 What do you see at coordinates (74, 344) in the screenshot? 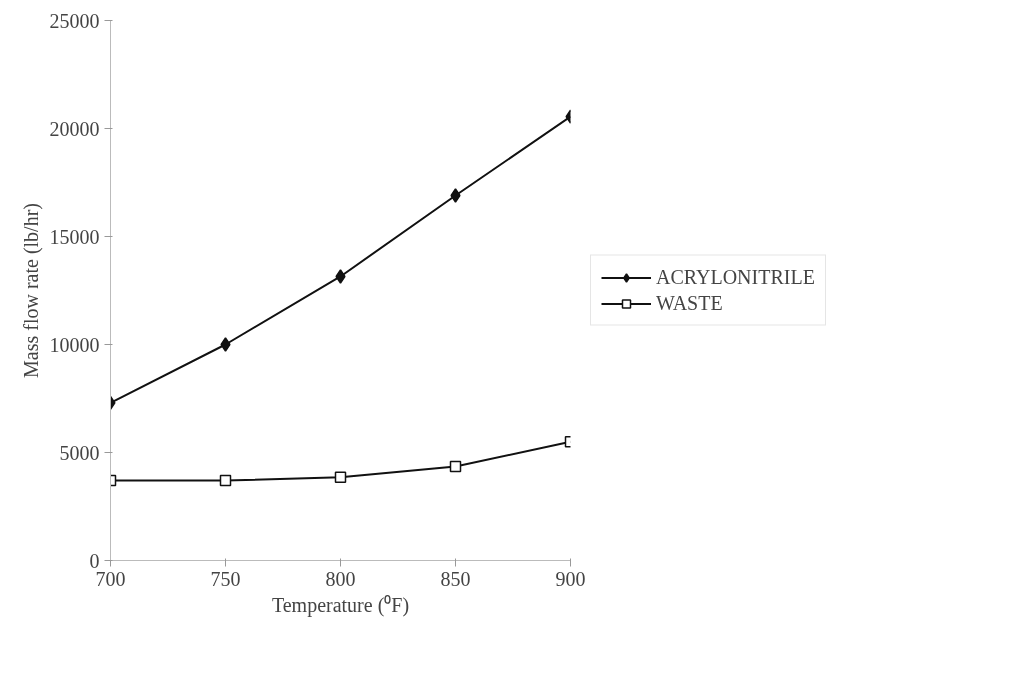
I see `y-tick-label: 10000` at bounding box center [74, 344].